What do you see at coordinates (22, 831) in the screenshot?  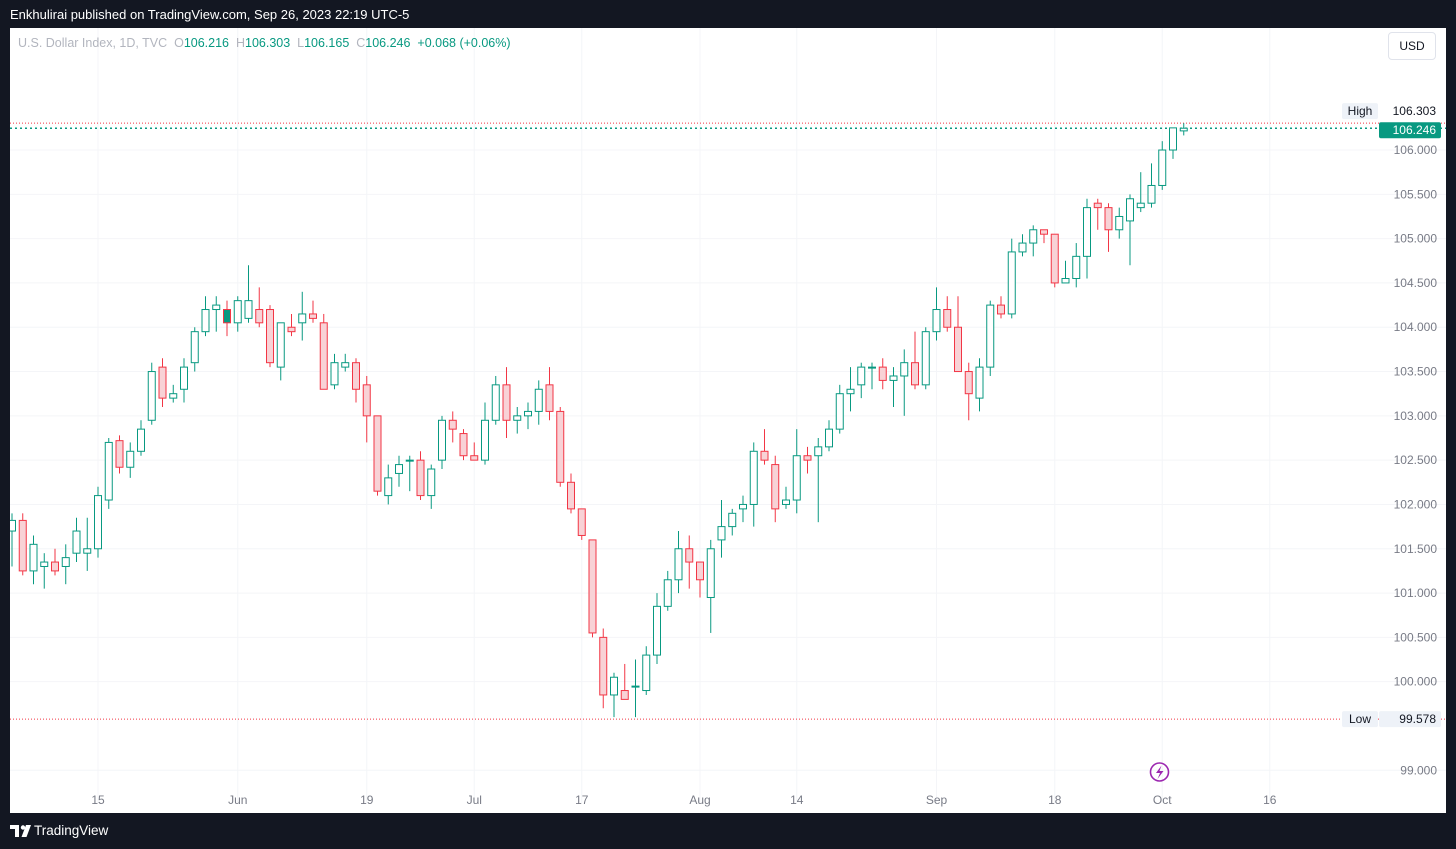 I see `tradingview-logo-icon` at bounding box center [22, 831].